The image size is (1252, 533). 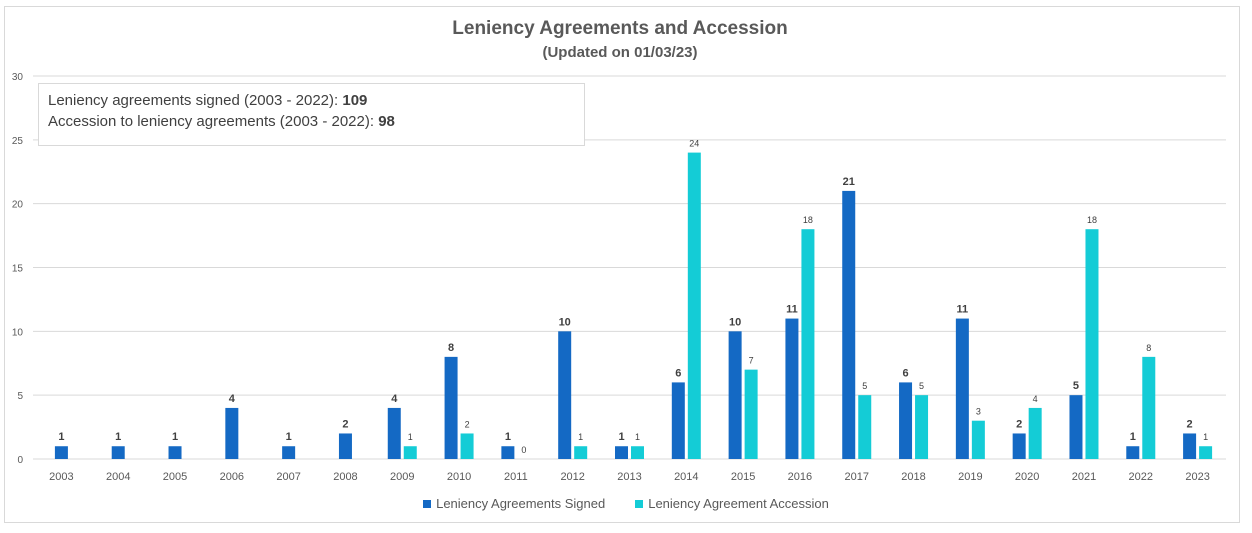 I want to click on bar-signed-2005, so click(x=175, y=452).